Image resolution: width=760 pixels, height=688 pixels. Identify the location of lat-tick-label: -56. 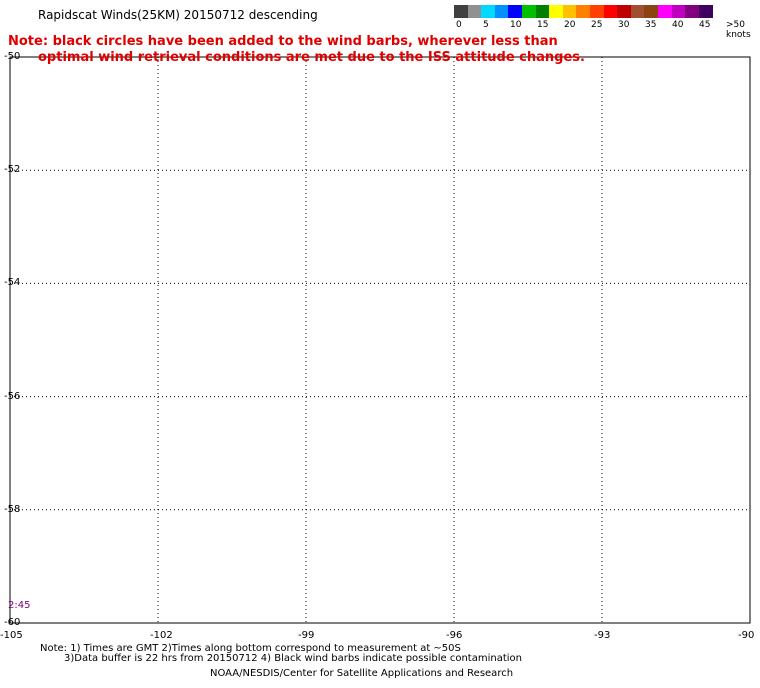
(12, 396).